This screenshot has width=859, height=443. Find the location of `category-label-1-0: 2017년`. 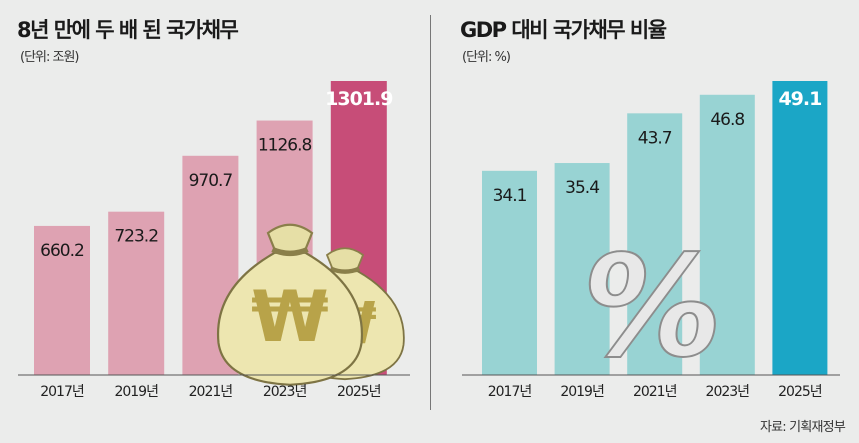

category-label-1-0: 2017년 is located at coordinates (510, 392).